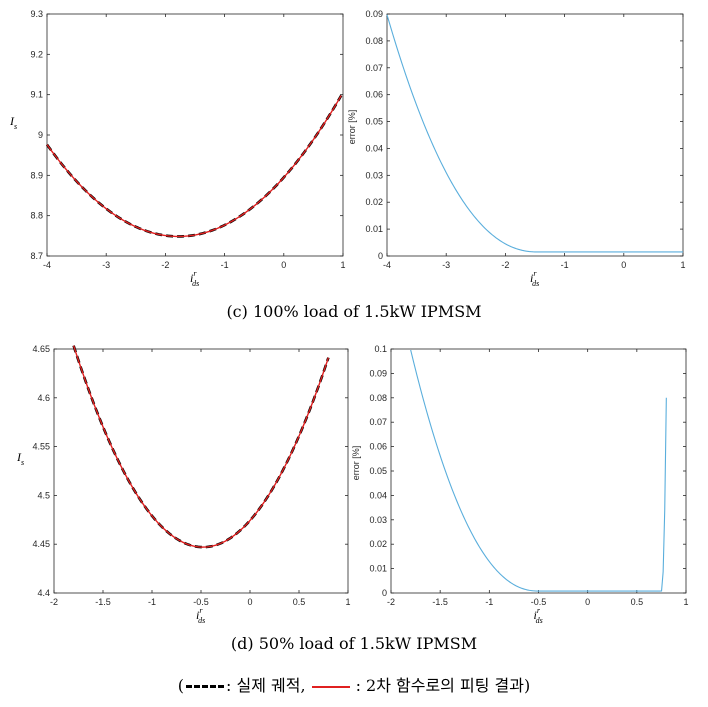  I want to click on y-tick-label: 8.7, so click(36, 256).